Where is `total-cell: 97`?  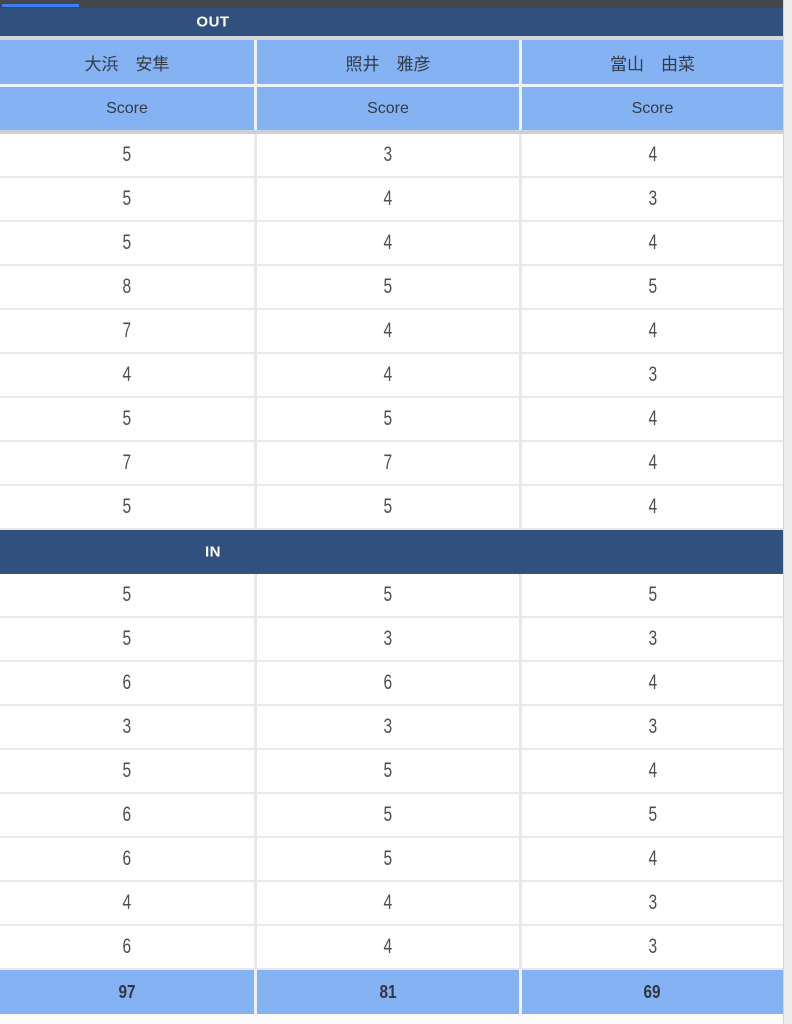 total-cell: 97 is located at coordinates (127, 992).